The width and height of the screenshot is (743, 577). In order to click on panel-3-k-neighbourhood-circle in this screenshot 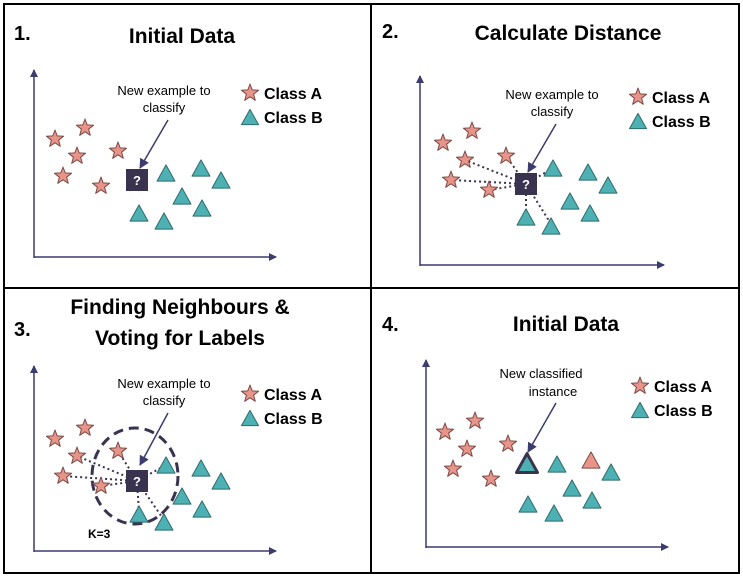, I will do `click(135, 476)`.